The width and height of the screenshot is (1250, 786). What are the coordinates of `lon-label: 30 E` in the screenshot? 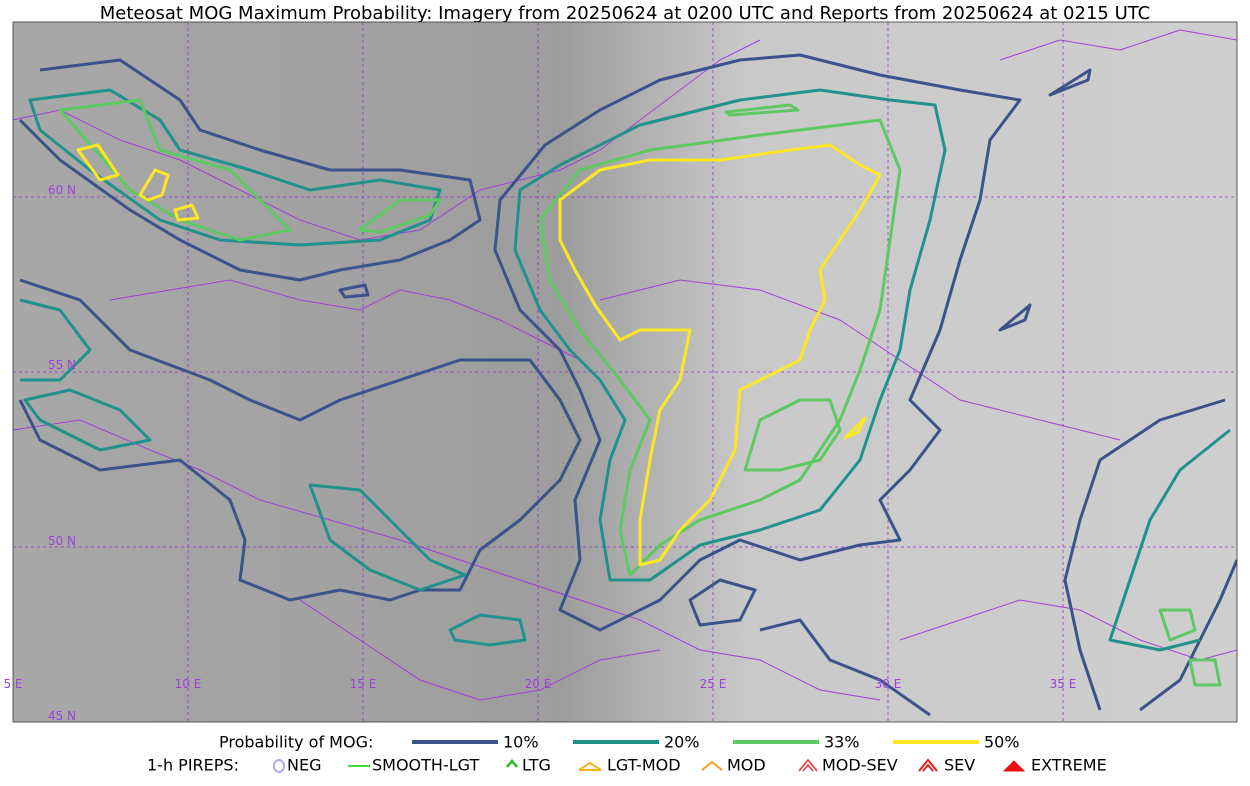 It's located at (888, 684).